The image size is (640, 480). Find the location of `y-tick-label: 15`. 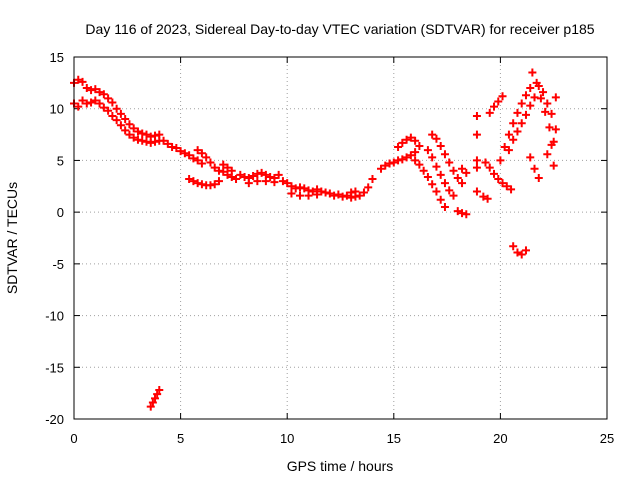

y-tick-label: 15 is located at coordinates (57, 57).